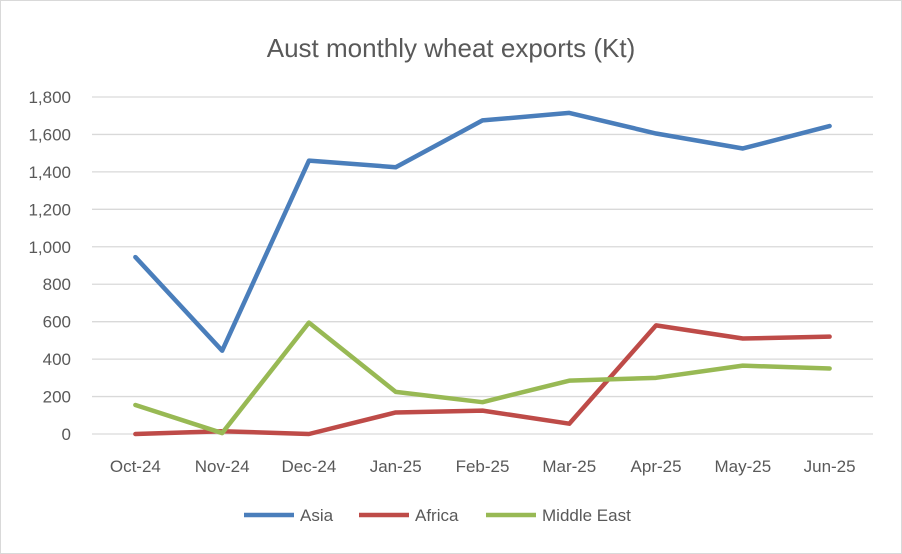  I want to click on x-tick-label: Feb-25, so click(483, 466).